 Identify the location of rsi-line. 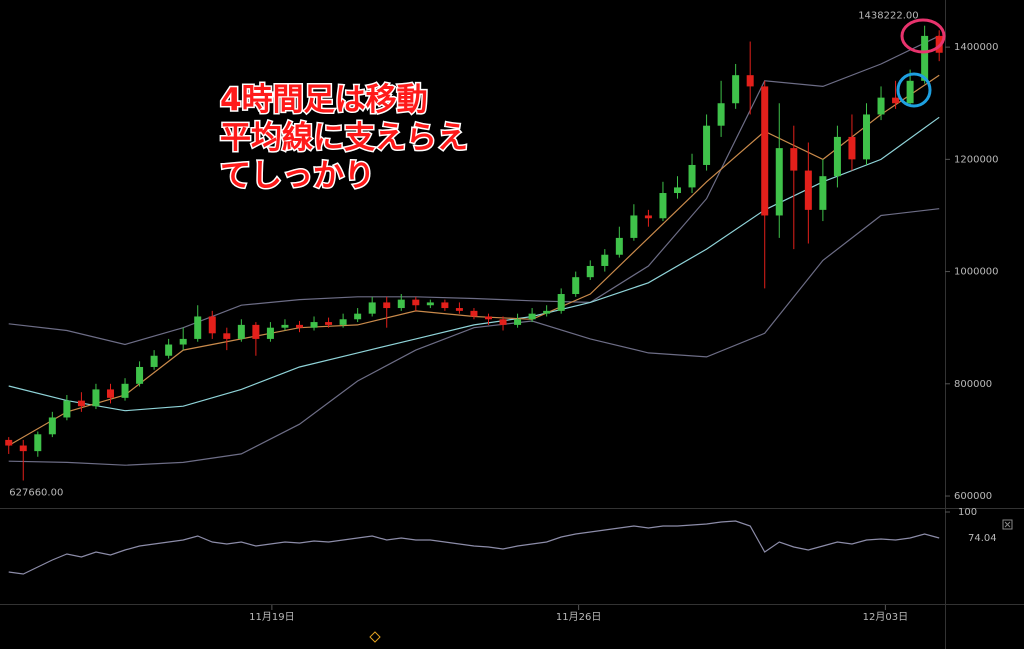
(474, 547).